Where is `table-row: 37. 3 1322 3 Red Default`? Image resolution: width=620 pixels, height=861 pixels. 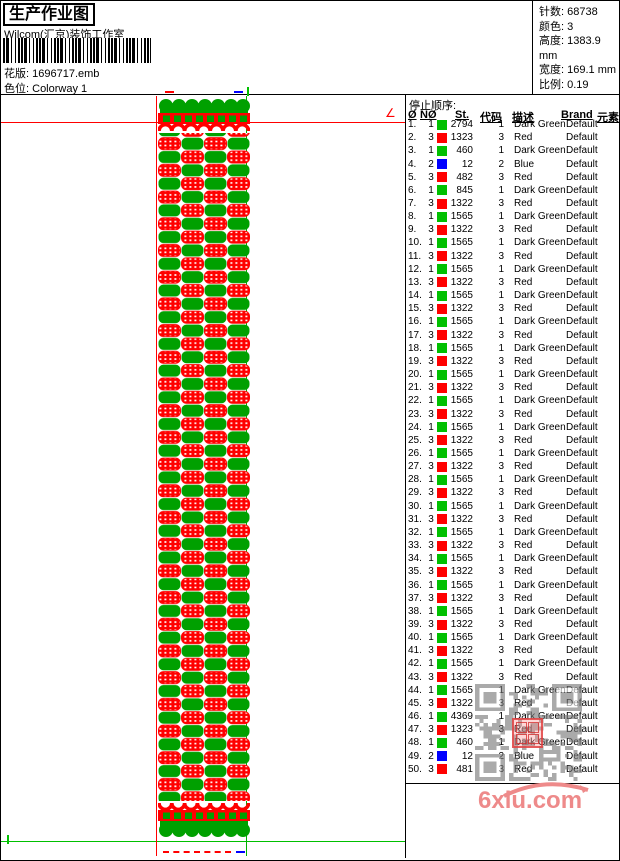
table-row: 37. 3 1322 3 Red Default is located at coordinates (512, 598).